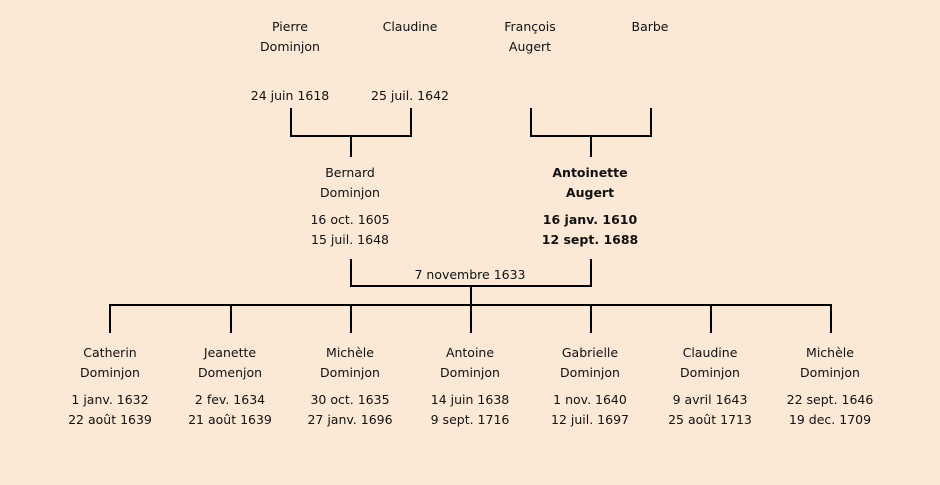 This screenshot has width=940, height=485. Describe the element at coordinates (350, 419) in the screenshot. I see `child-death-date: 27 janv. 1696` at that location.